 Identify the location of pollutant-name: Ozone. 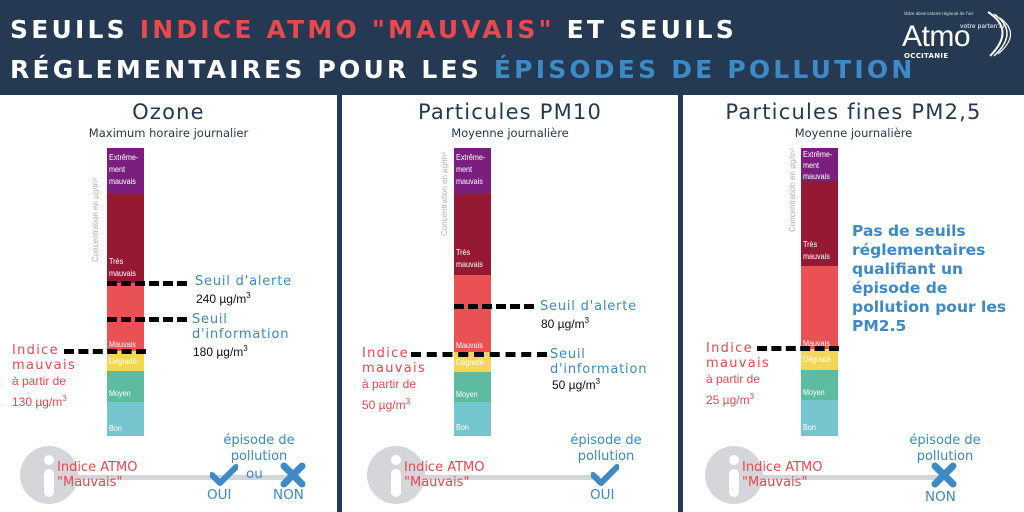
(168, 112).